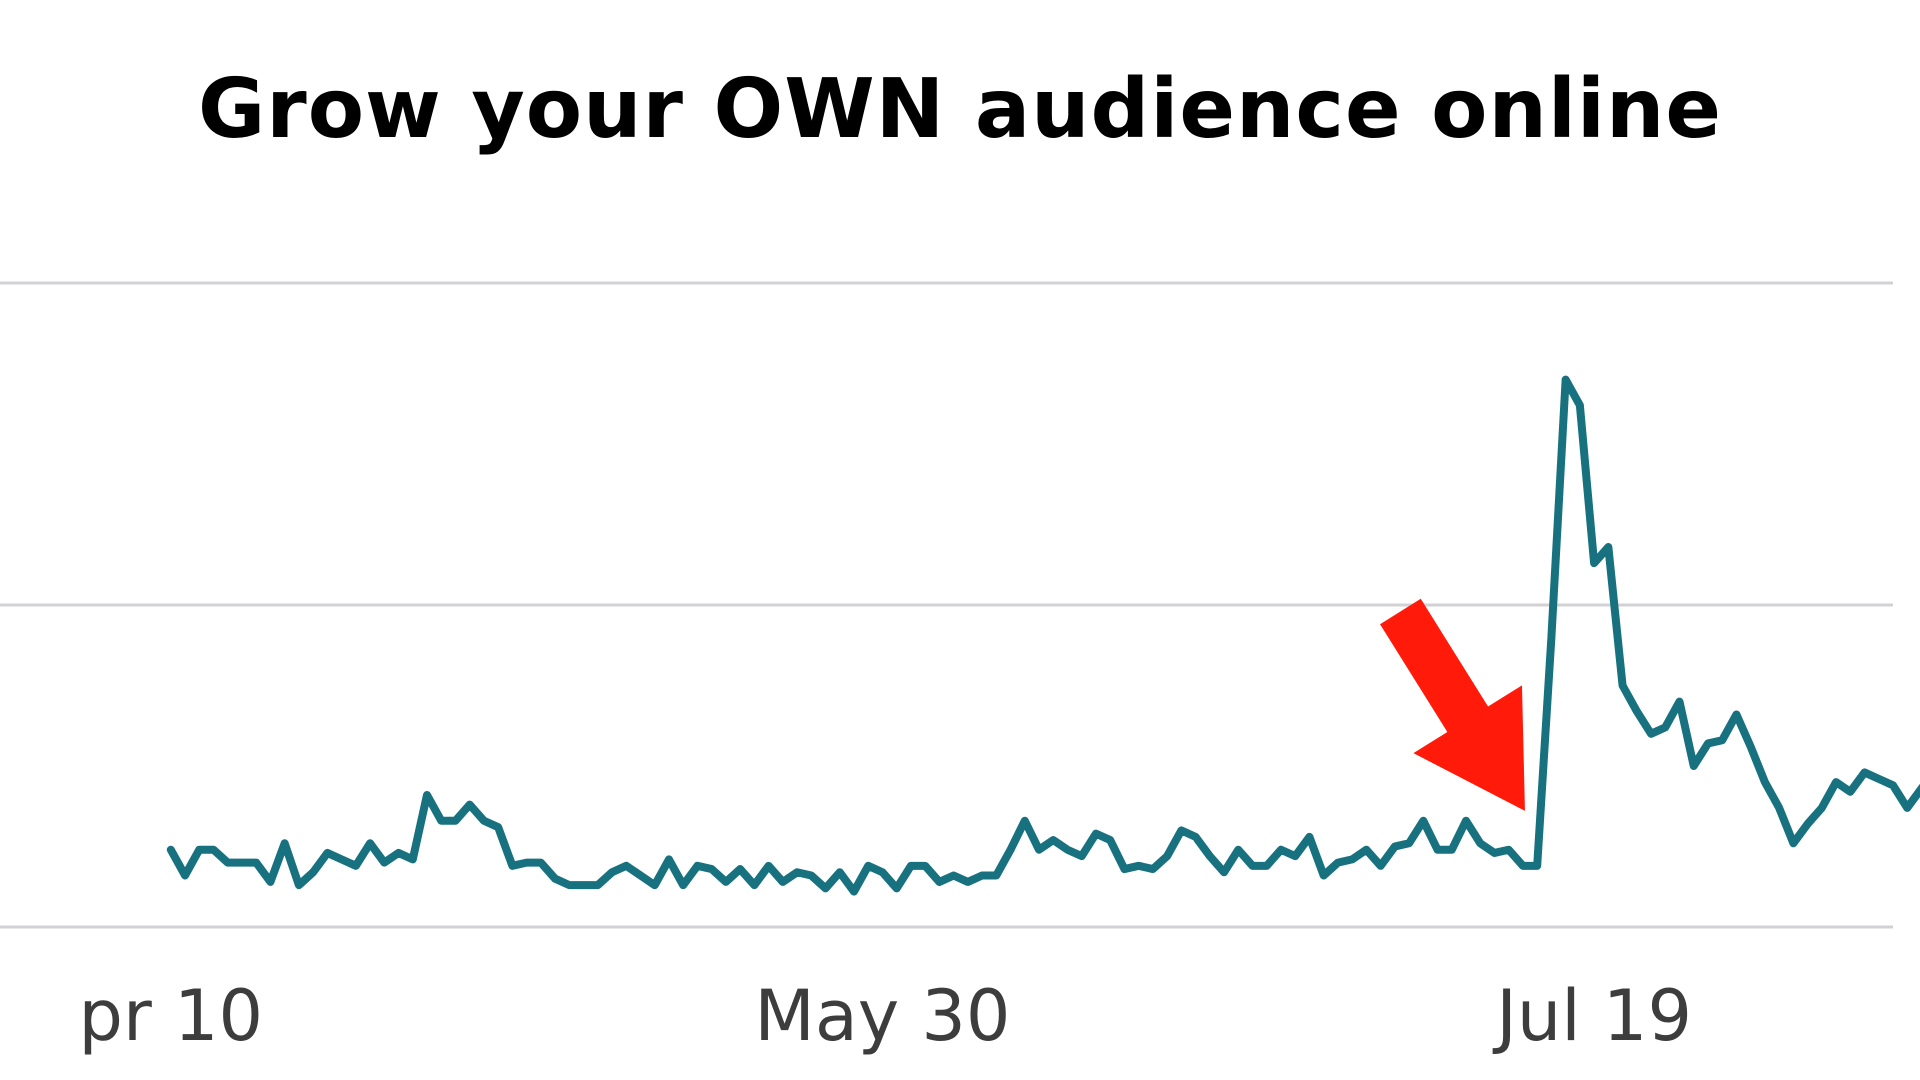  I want to click on x-tick-label-0: pr 10, so click(171, 1016).